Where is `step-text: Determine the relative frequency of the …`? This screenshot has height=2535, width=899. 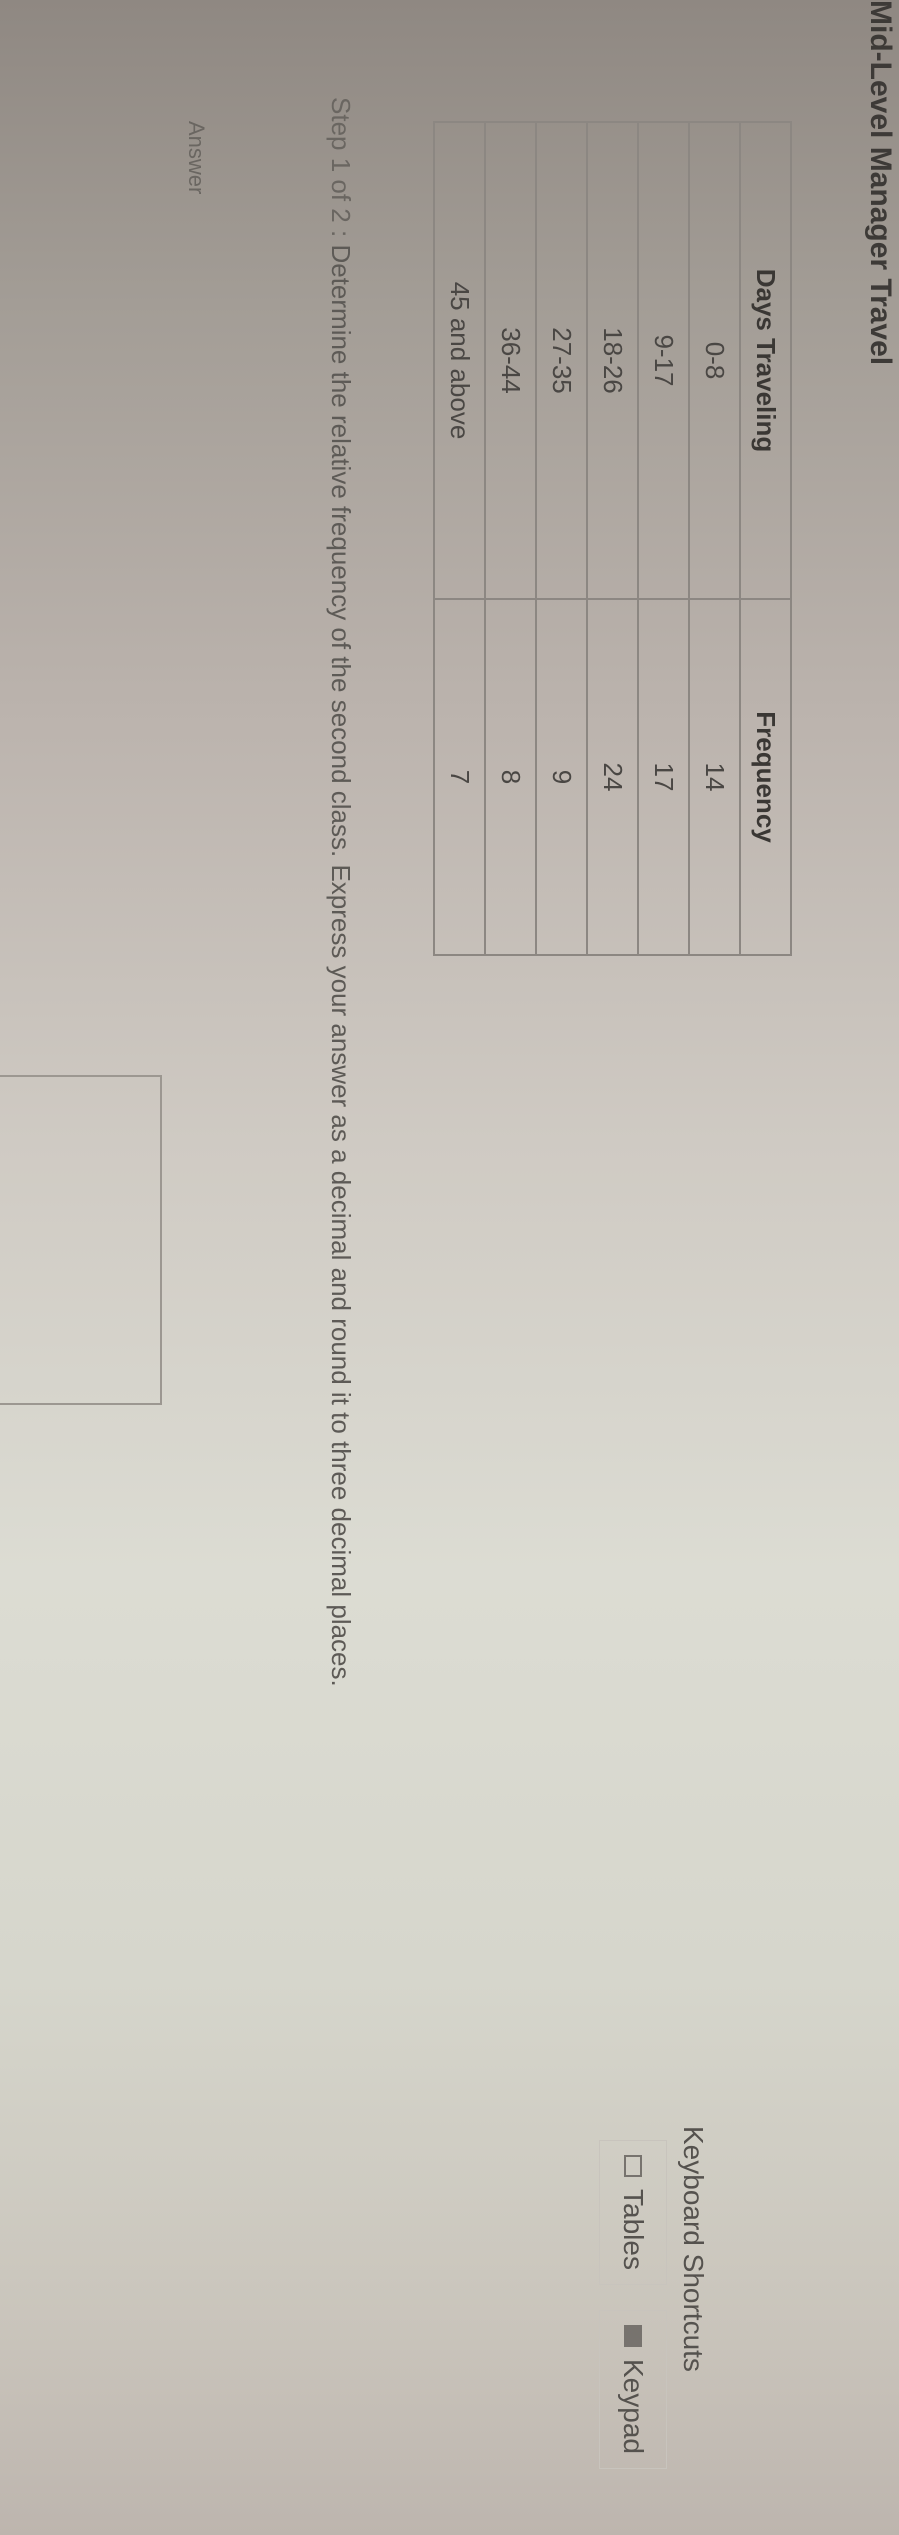
step-text: Determine the relative frequency of the … is located at coordinates (341, 965).